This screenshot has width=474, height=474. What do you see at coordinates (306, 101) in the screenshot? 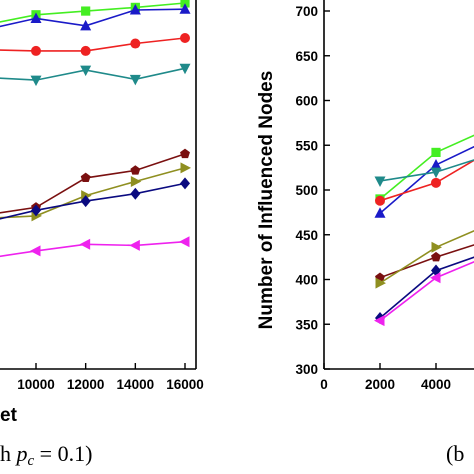
I see `y-tick-label: 600` at bounding box center [306, 101].